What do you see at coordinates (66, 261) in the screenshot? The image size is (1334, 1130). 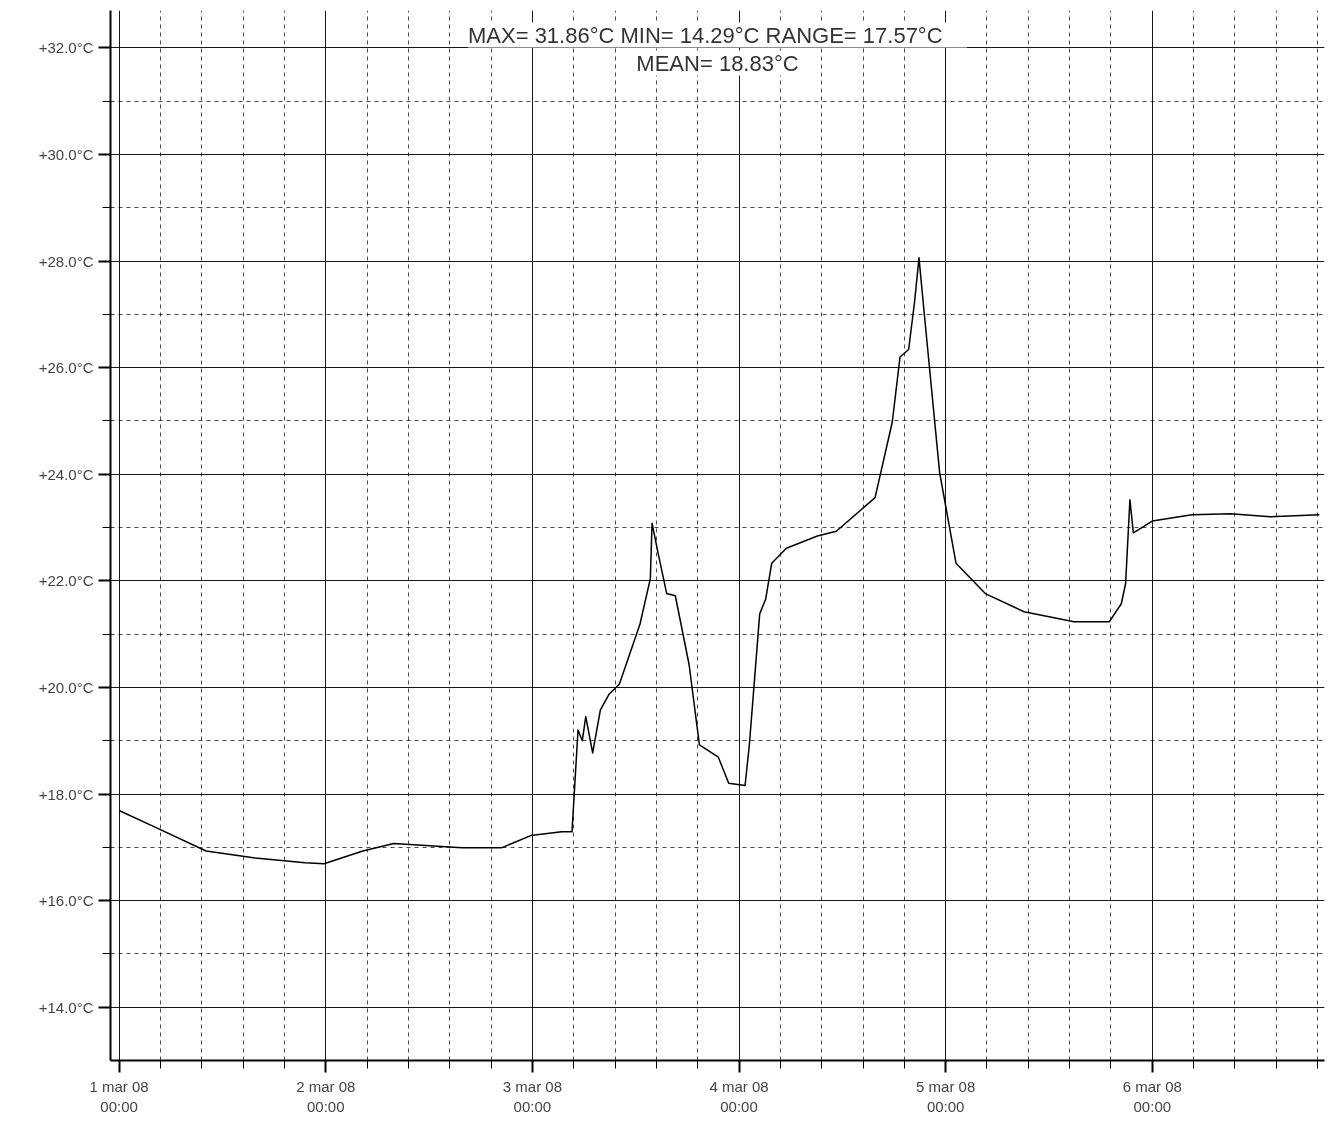 I see `y-tick-label: +28.0°C` at bounding box center [66, 261].